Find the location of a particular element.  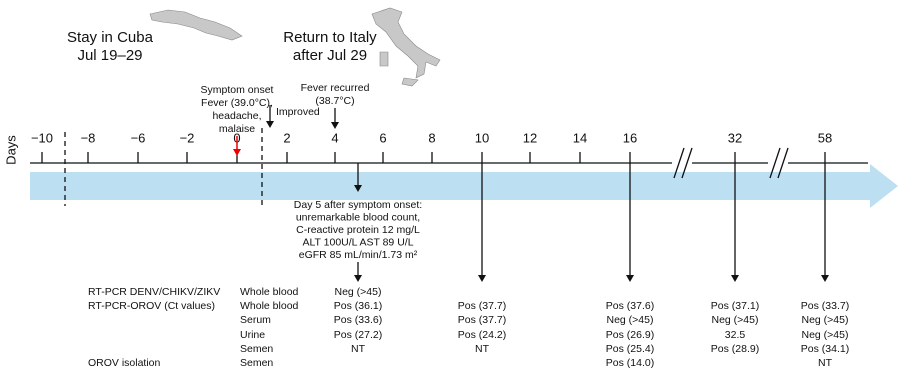

result-cell: 32.5 is located at coordinates (735, 335).